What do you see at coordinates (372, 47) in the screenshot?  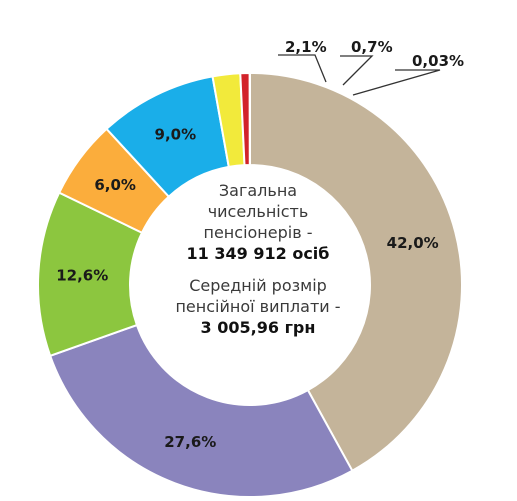 I see `slice-label: 0,7%` at bounding box center [372, 47].